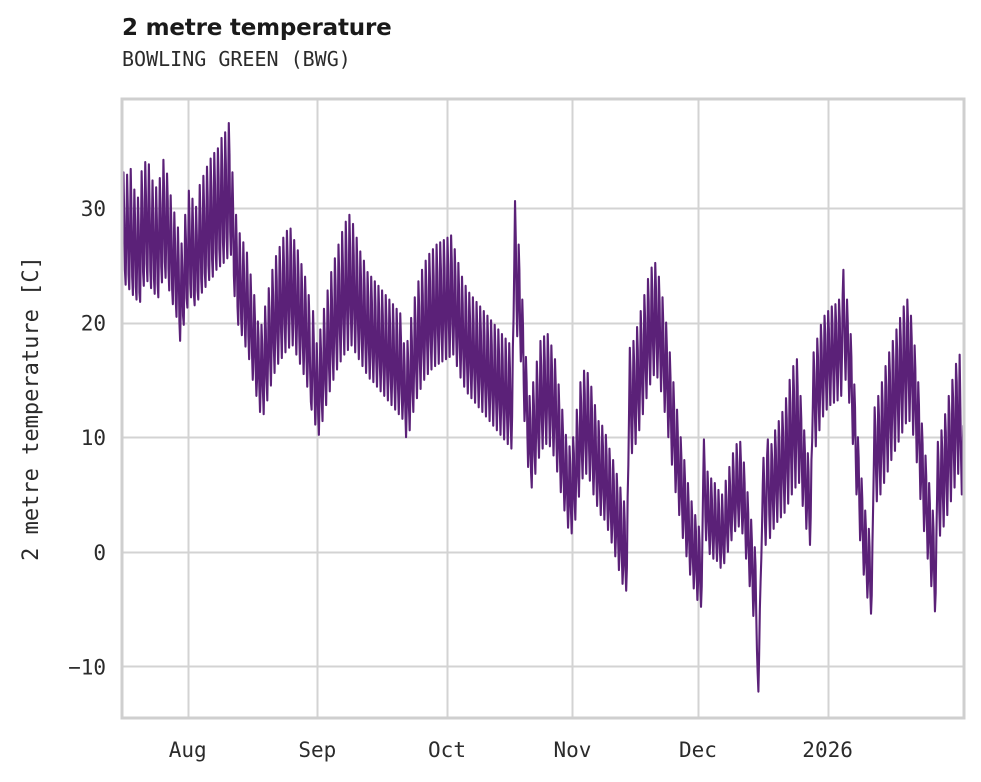 The width and height of the screenshot is (981, 782). I want to click on y-tick-label: −10, so click(87, 667).